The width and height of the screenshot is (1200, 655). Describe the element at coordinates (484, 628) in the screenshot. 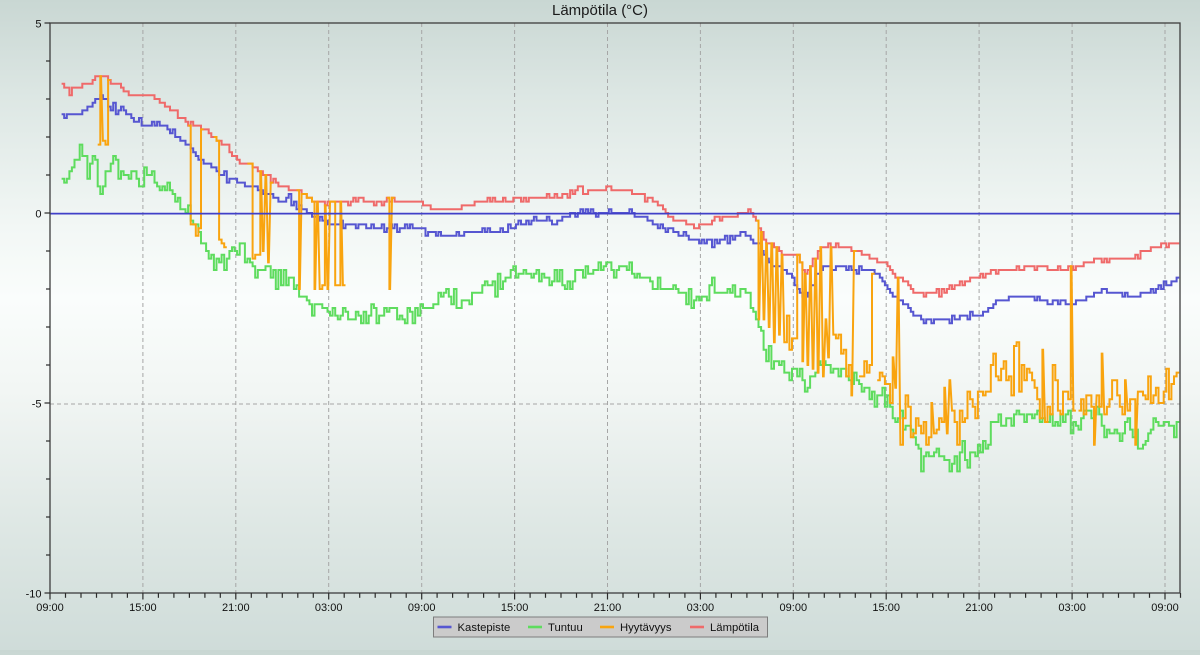

I see `svg-text: Kastepiste` at that location.